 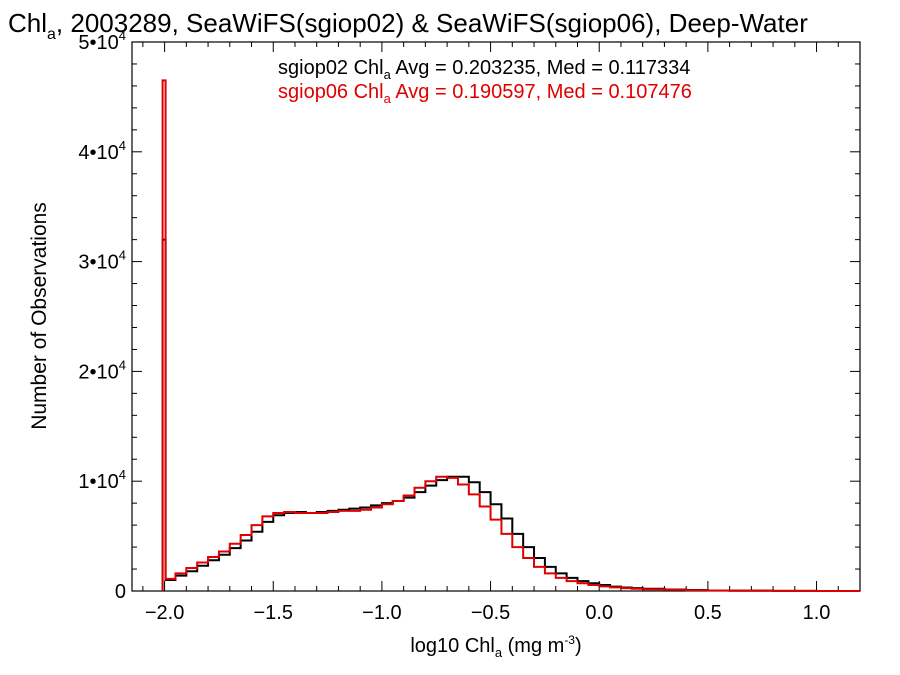 I want to click on chart-title-prefix: Chl, so click(x=27, y=23).